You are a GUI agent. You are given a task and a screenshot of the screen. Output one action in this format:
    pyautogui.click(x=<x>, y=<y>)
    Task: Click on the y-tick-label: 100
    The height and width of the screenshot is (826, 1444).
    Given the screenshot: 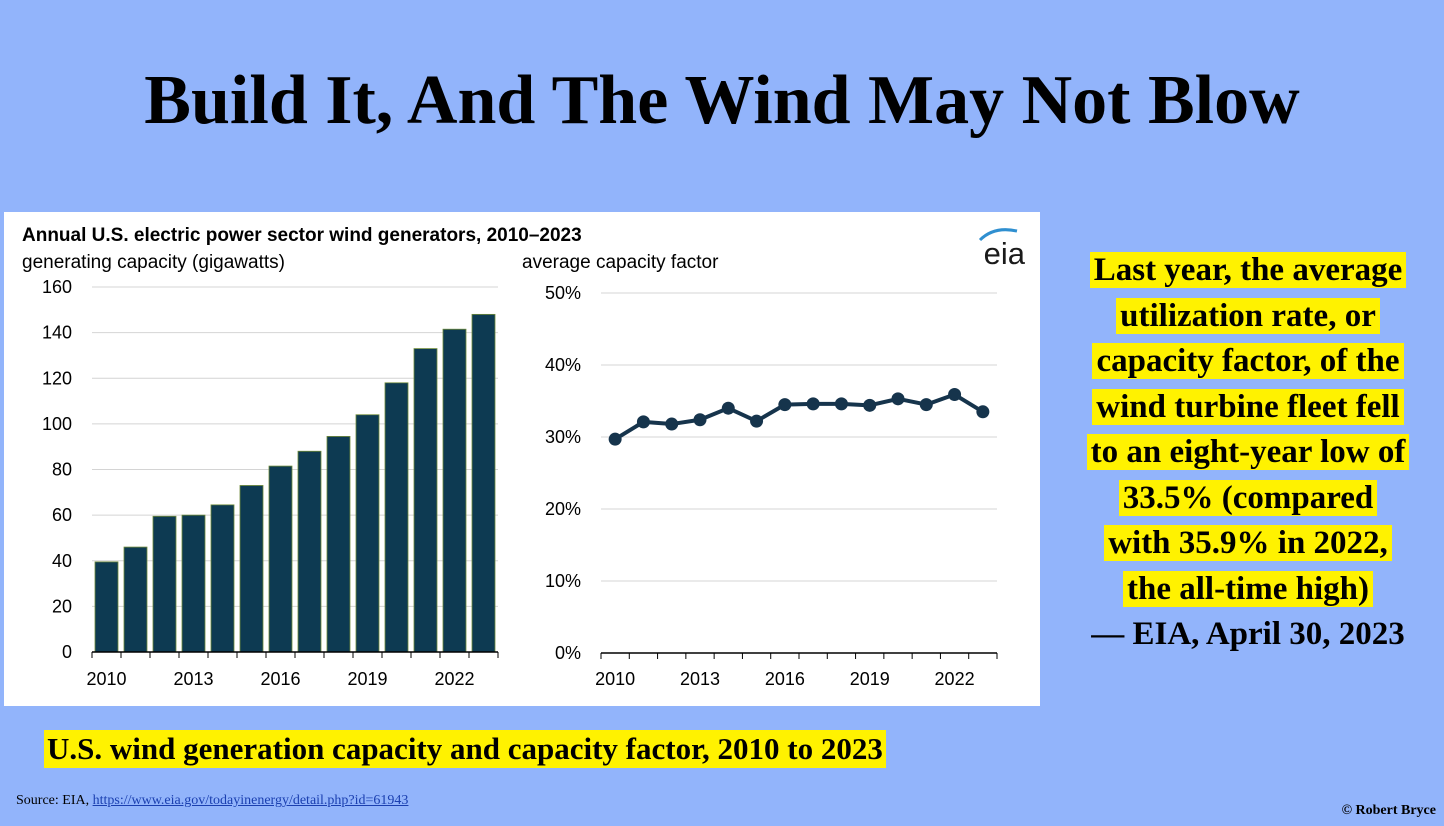 What is the action you would take?
    pyautogui.click(x=57, y=424)
    